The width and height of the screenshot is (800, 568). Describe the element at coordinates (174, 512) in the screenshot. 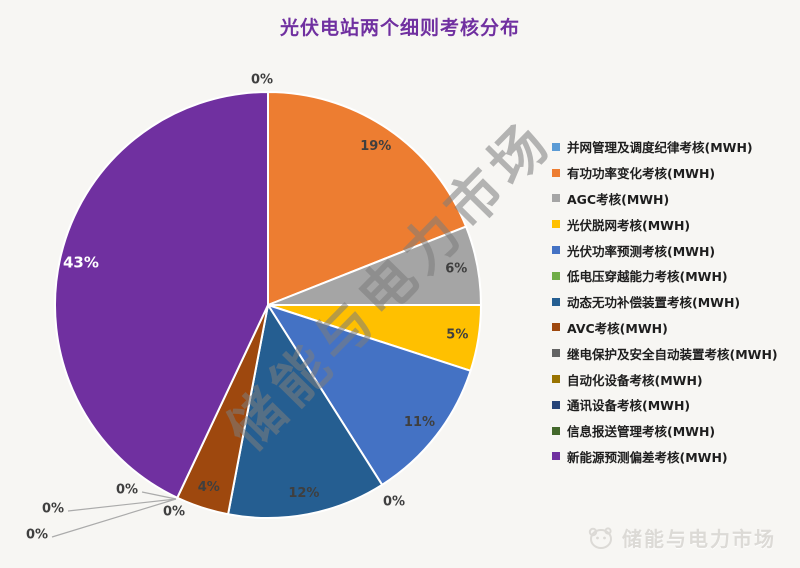

I see `pie-label-11: 0%` at that location.